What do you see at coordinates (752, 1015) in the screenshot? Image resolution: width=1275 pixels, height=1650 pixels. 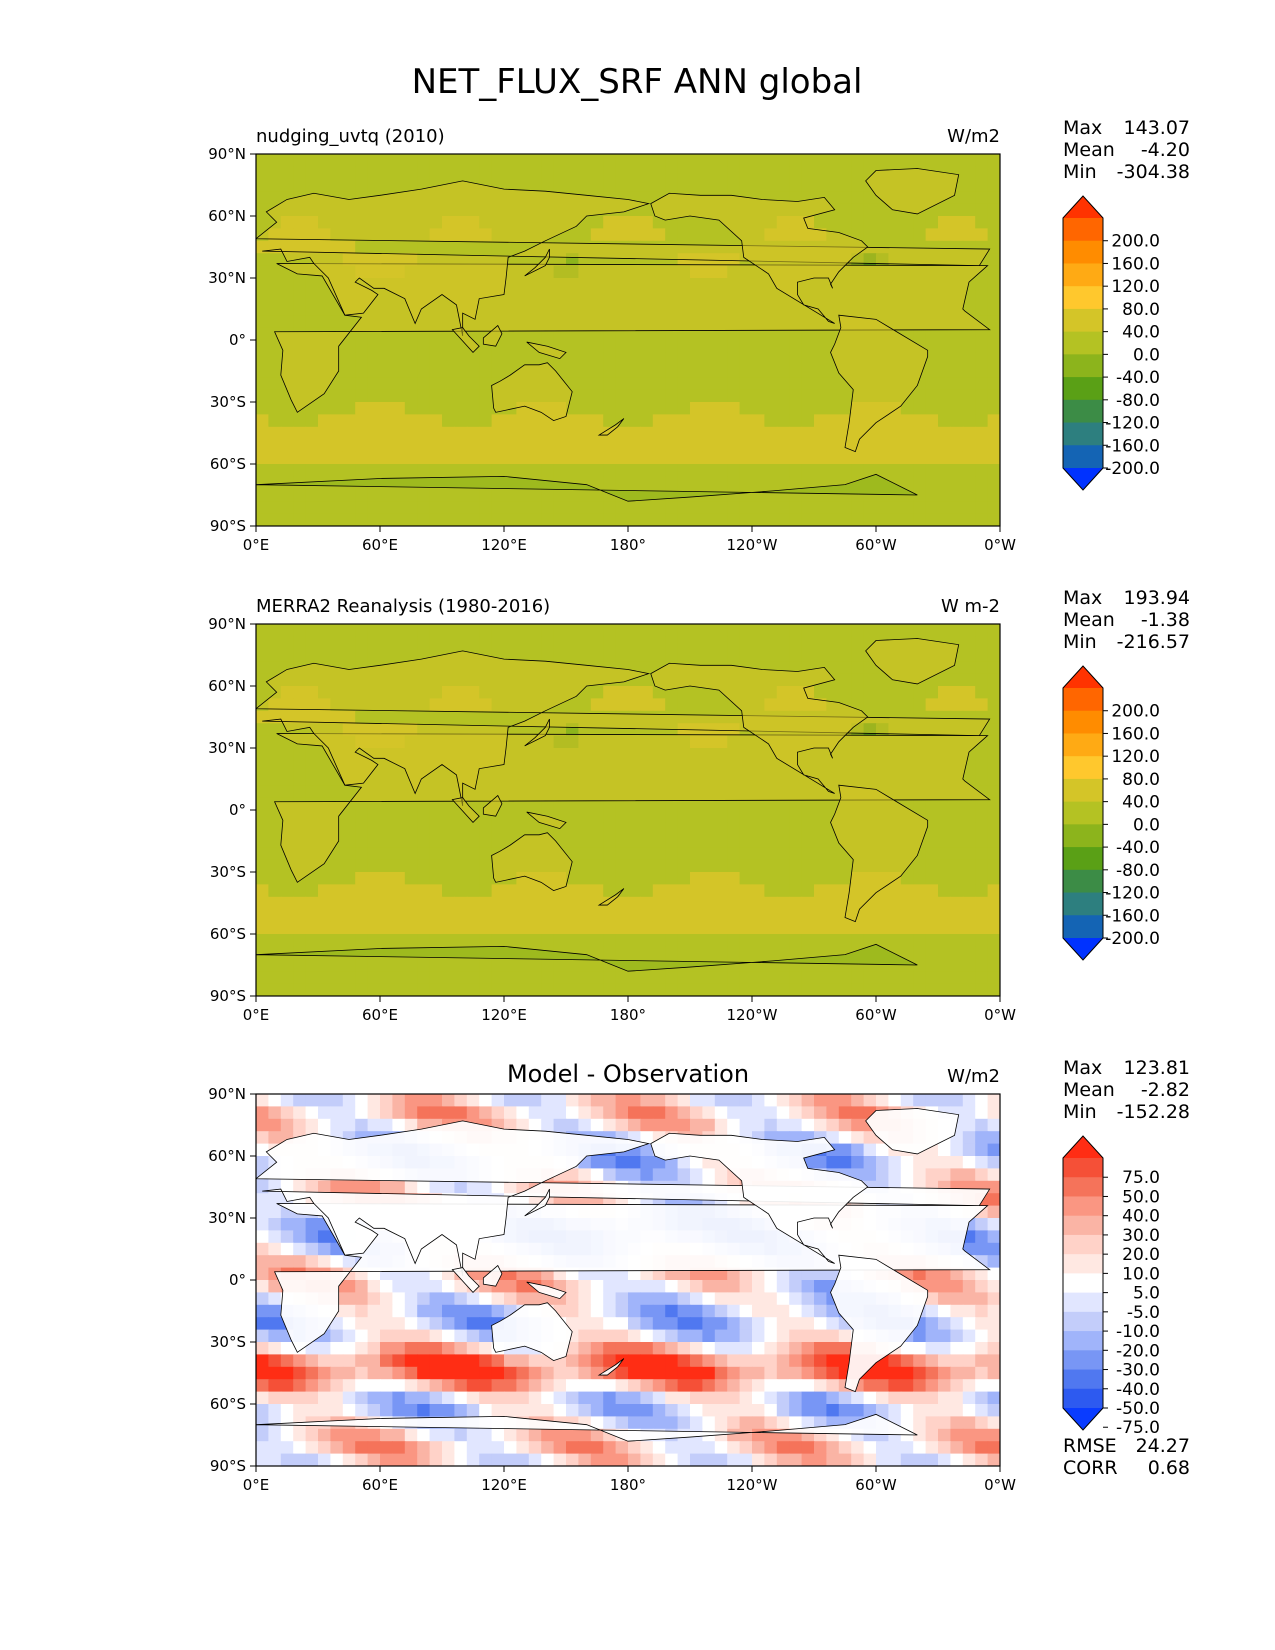 I see `x-tick-label: 120°W` at bounding box center [752, 1015].